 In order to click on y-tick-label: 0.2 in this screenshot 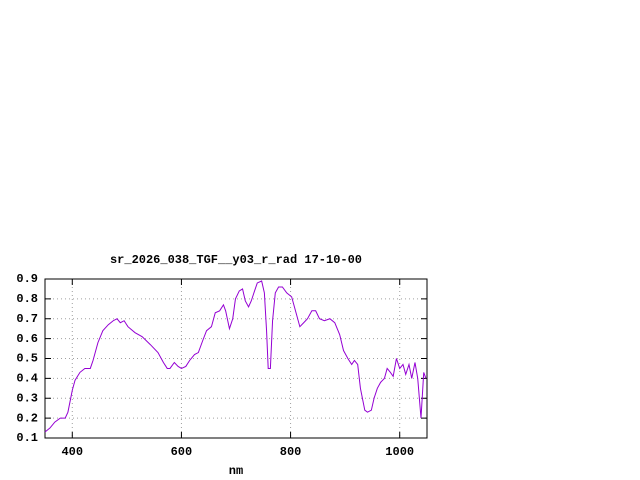, I will do `click(27, 418)`.